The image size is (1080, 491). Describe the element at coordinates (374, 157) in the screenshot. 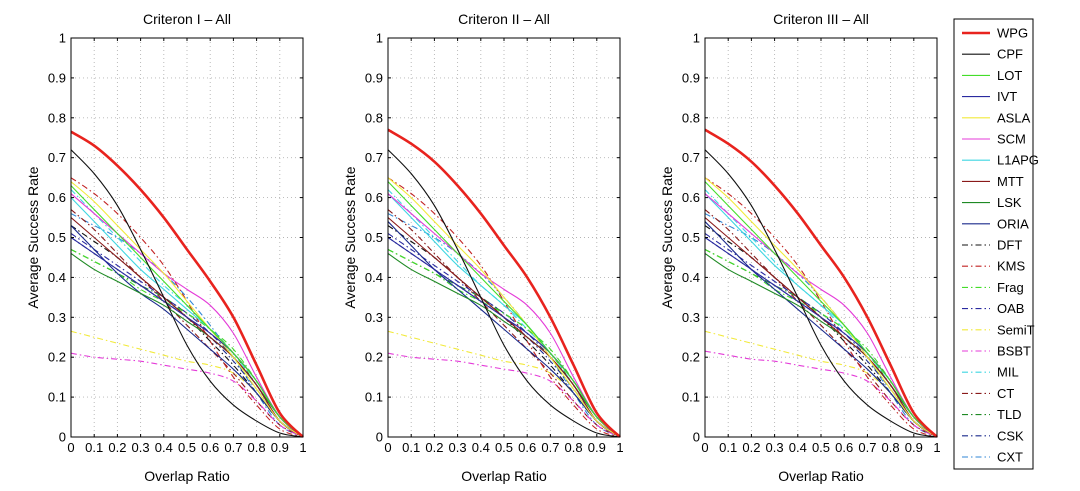

I see `y-tick-label: 0.7` at that location.